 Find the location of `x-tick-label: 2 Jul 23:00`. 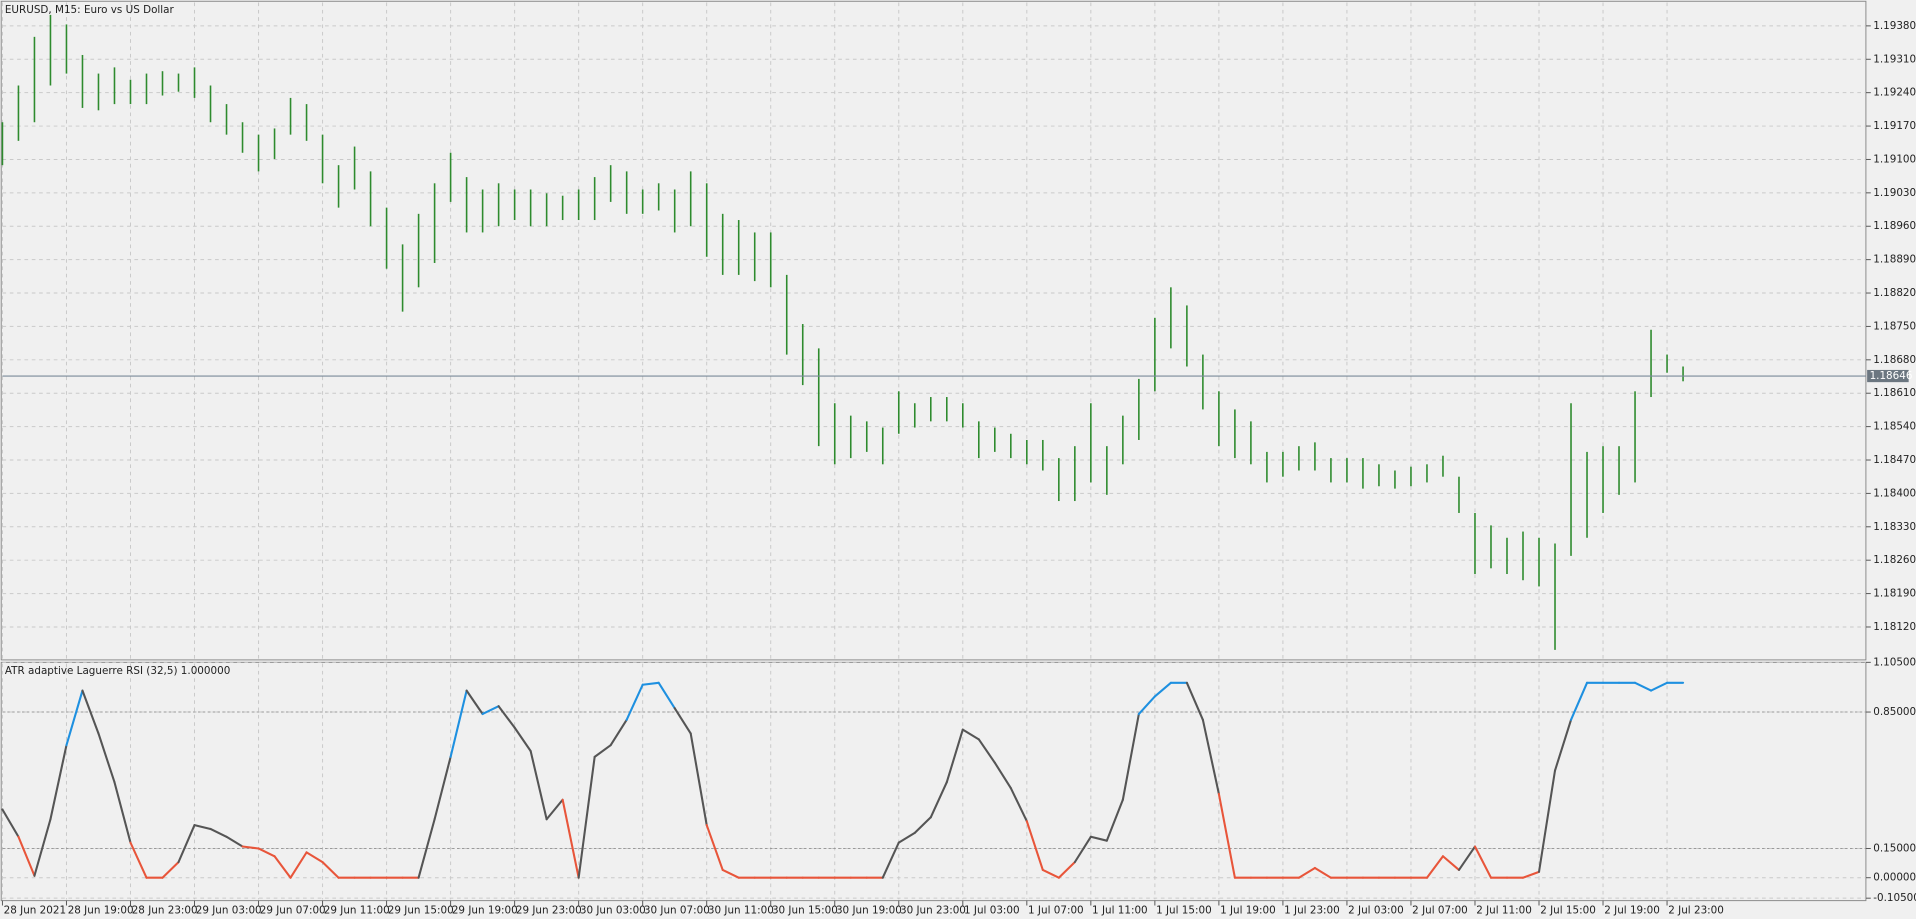

x-tick-label: 2 Jul 23:00 is located at coordinates (1696, 910).